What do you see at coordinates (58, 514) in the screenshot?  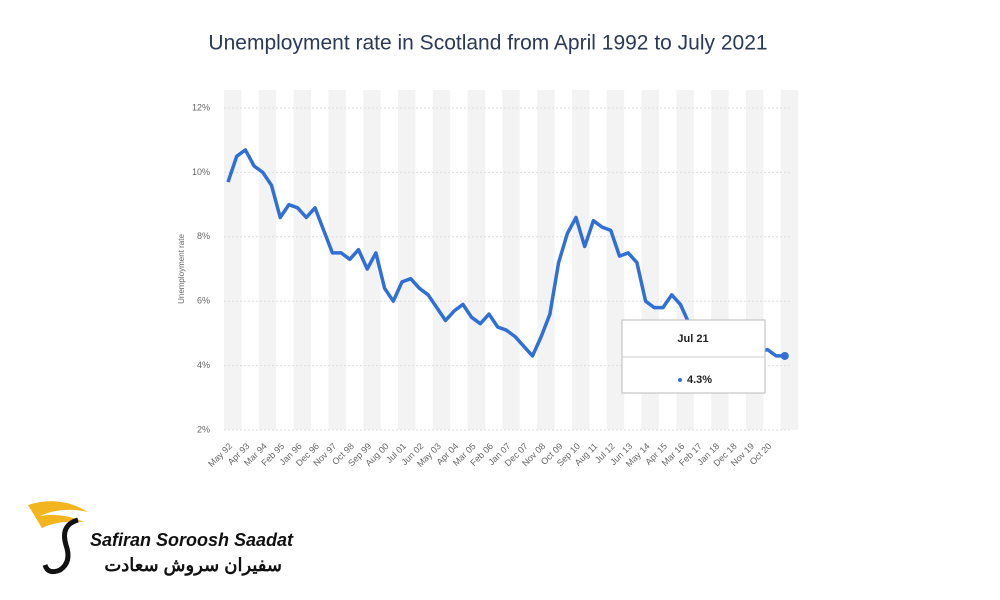 I see `logo-wing` at bounding box center [58, 514].